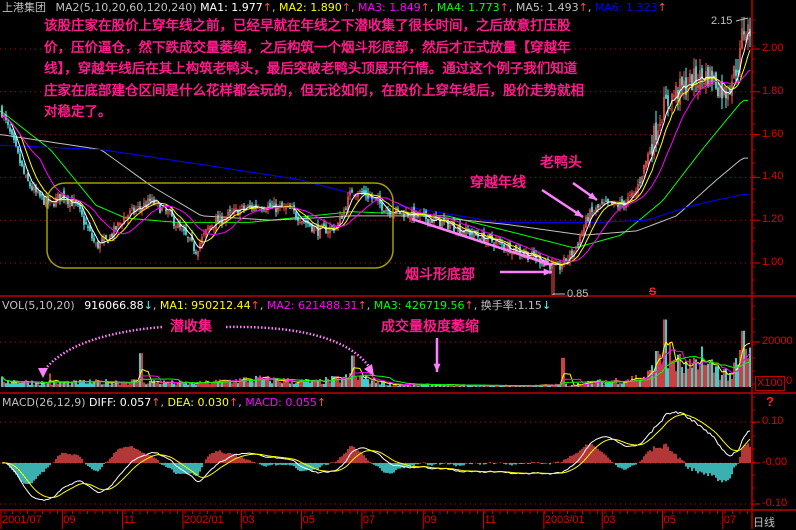  I want to click on x-tick-label: 03, so click(248, 520).